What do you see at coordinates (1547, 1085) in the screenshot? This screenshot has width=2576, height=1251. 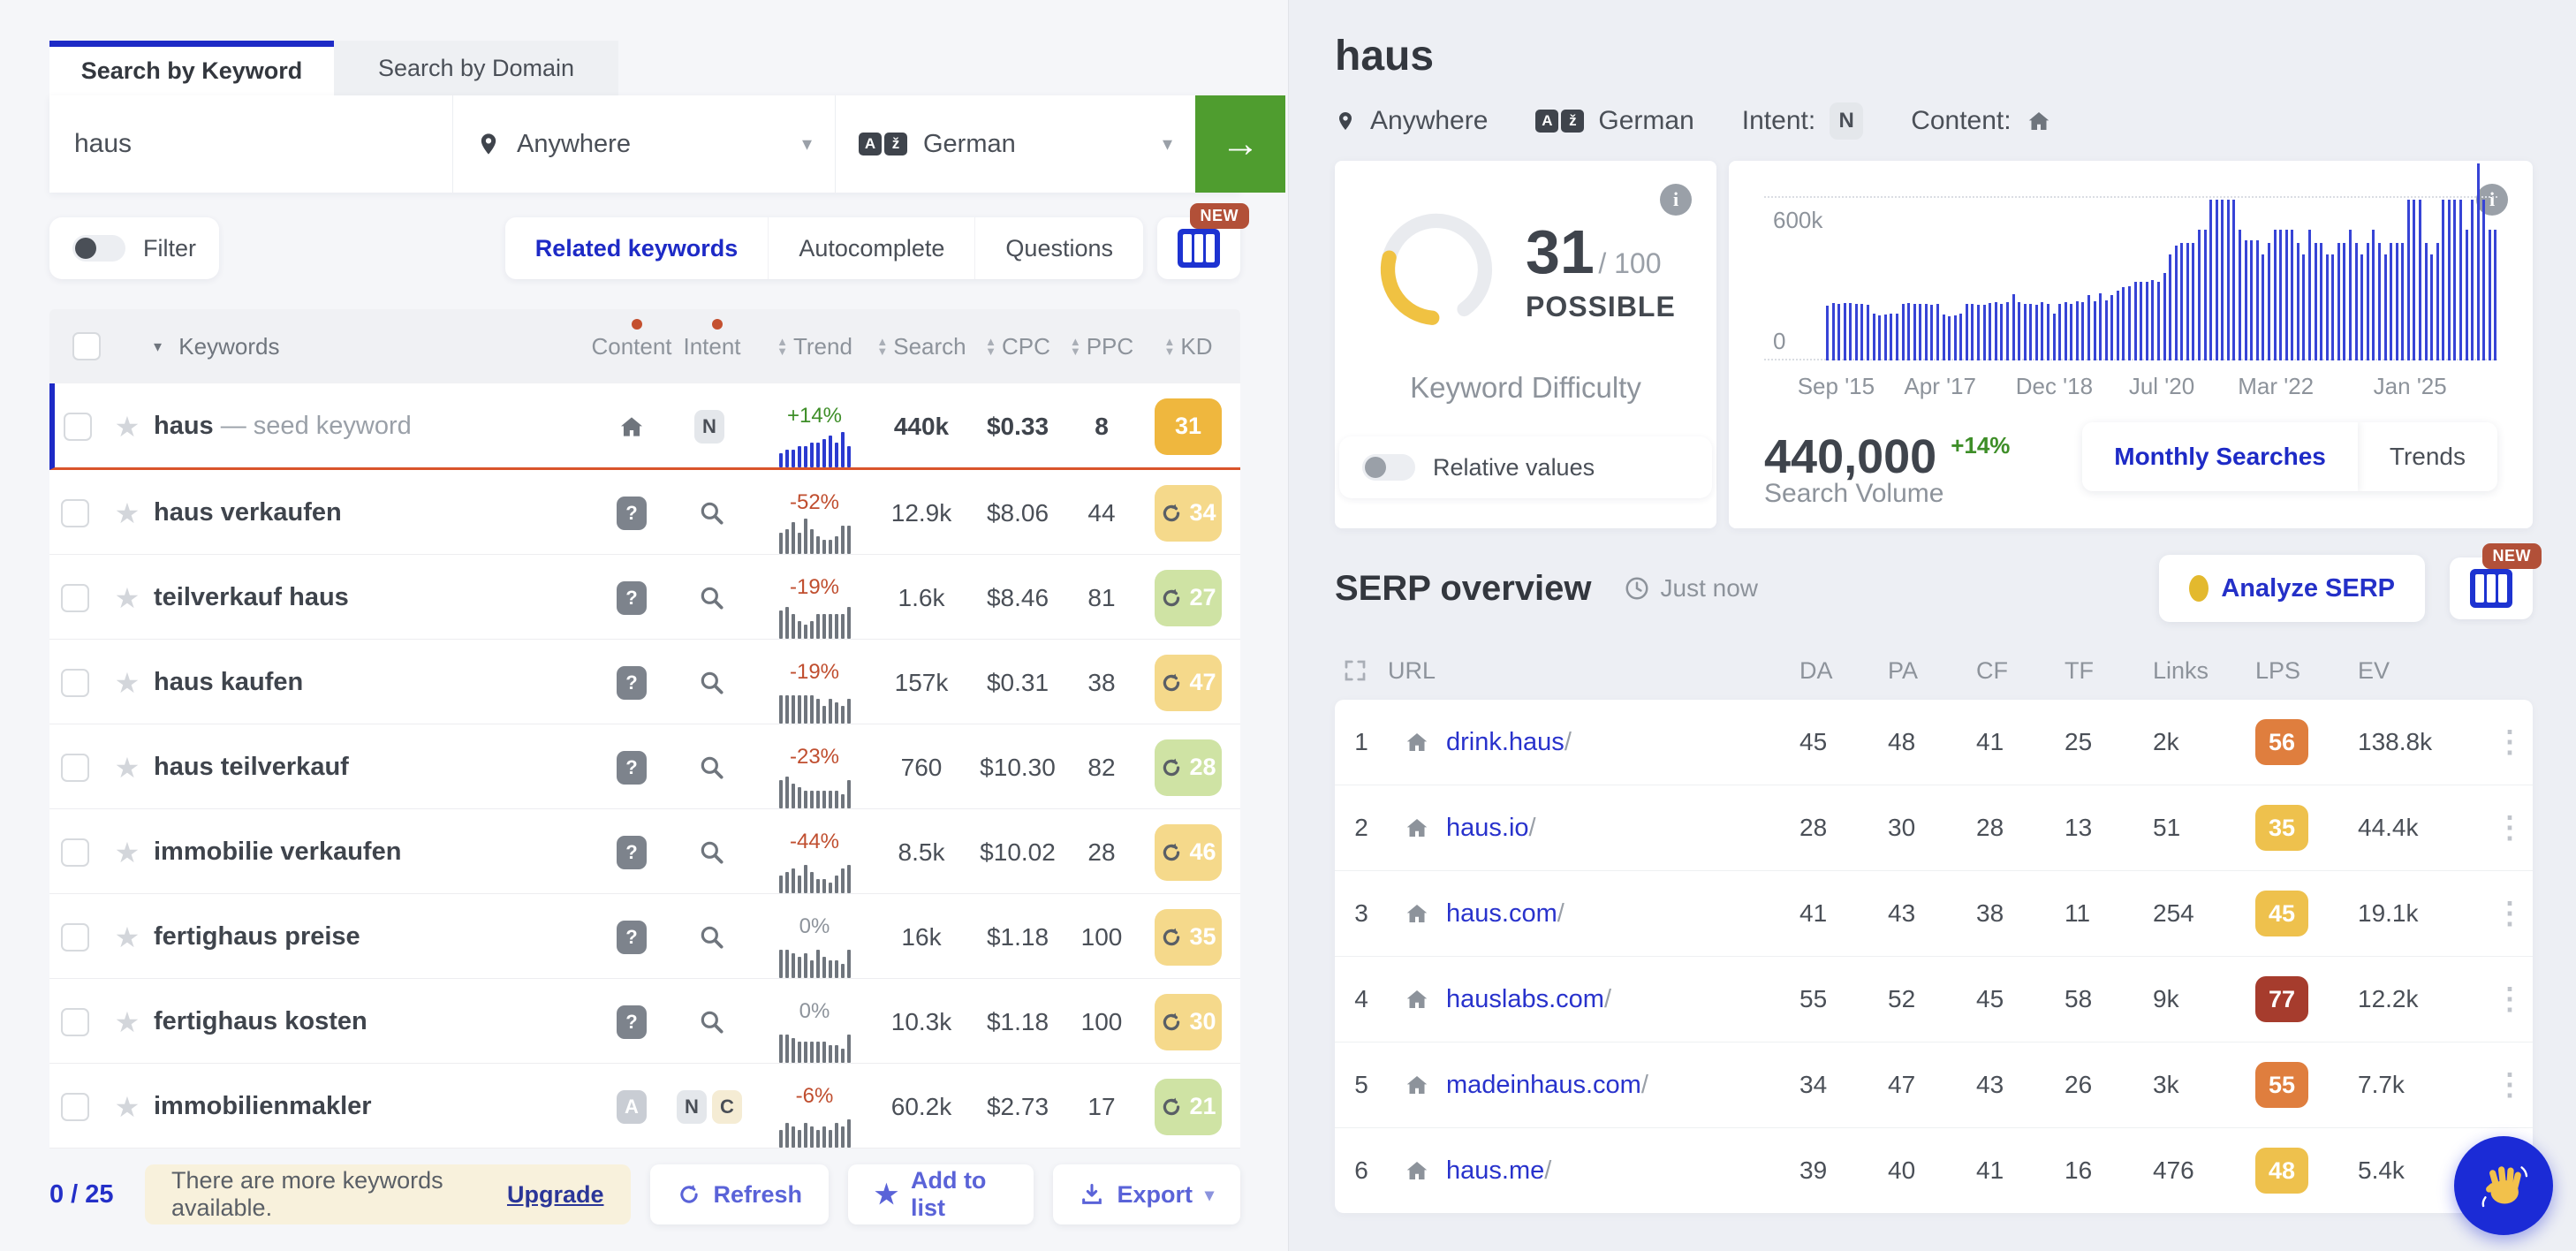 I see `serp-url-link: madeinhaus.com/` at bounding box center [1547, 1085].